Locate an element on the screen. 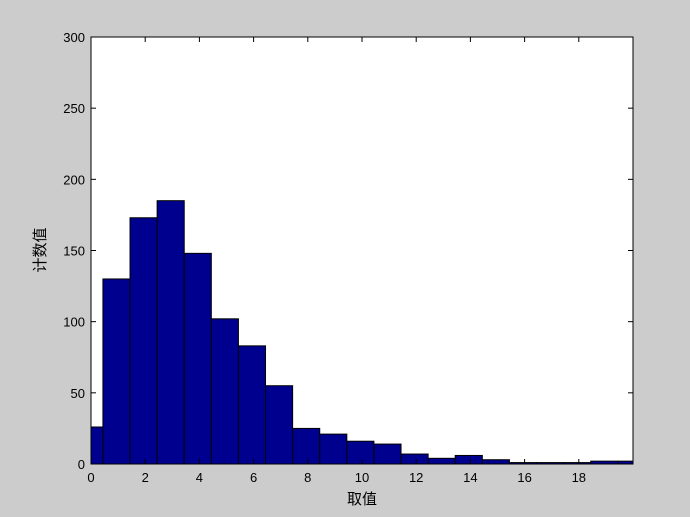 Image resolution: width=690 pixels, height=517 pixels. x-tick-label: 0 is located at coordinates (90, 477).